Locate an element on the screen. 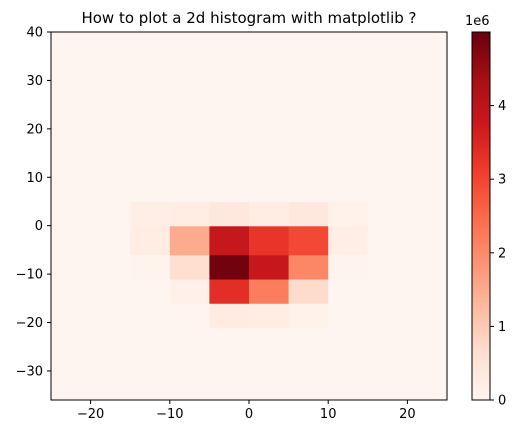 Image resolution: width=517 pixels, height=439 pixels. y-axis: −30 −20 −10 0 10 20 30 40 is located at coordinates (33, 203).